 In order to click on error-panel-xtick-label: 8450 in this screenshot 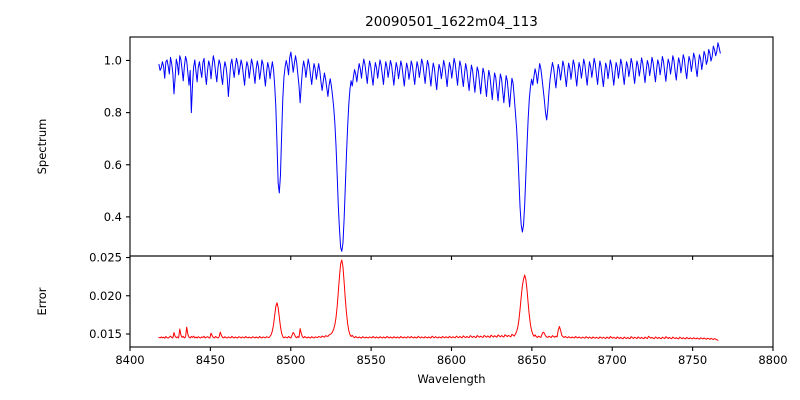, I will do `click(210, 360)`.